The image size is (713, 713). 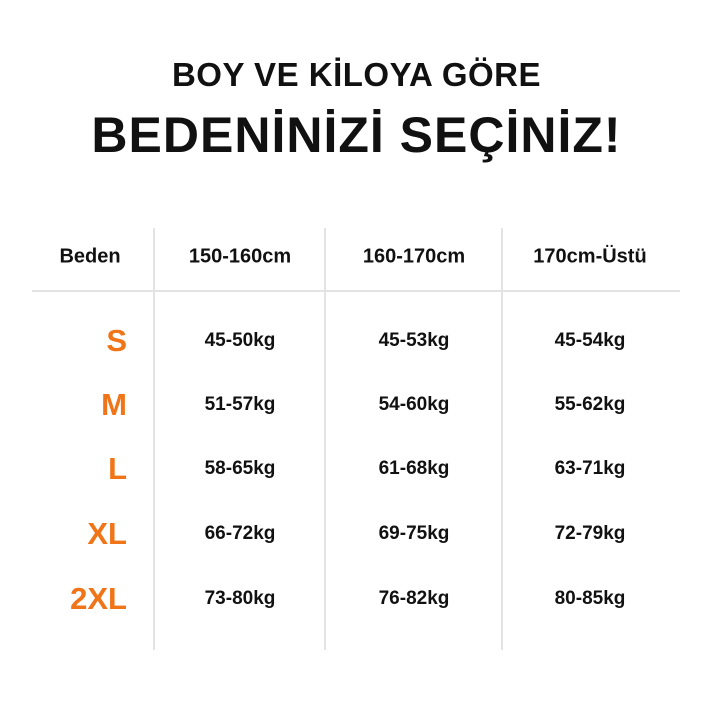 What do you see at coordinates (240, 340) in the screenshot?
I see `weight-range-cell: 45-50kg` at bounding box center [240, 340].